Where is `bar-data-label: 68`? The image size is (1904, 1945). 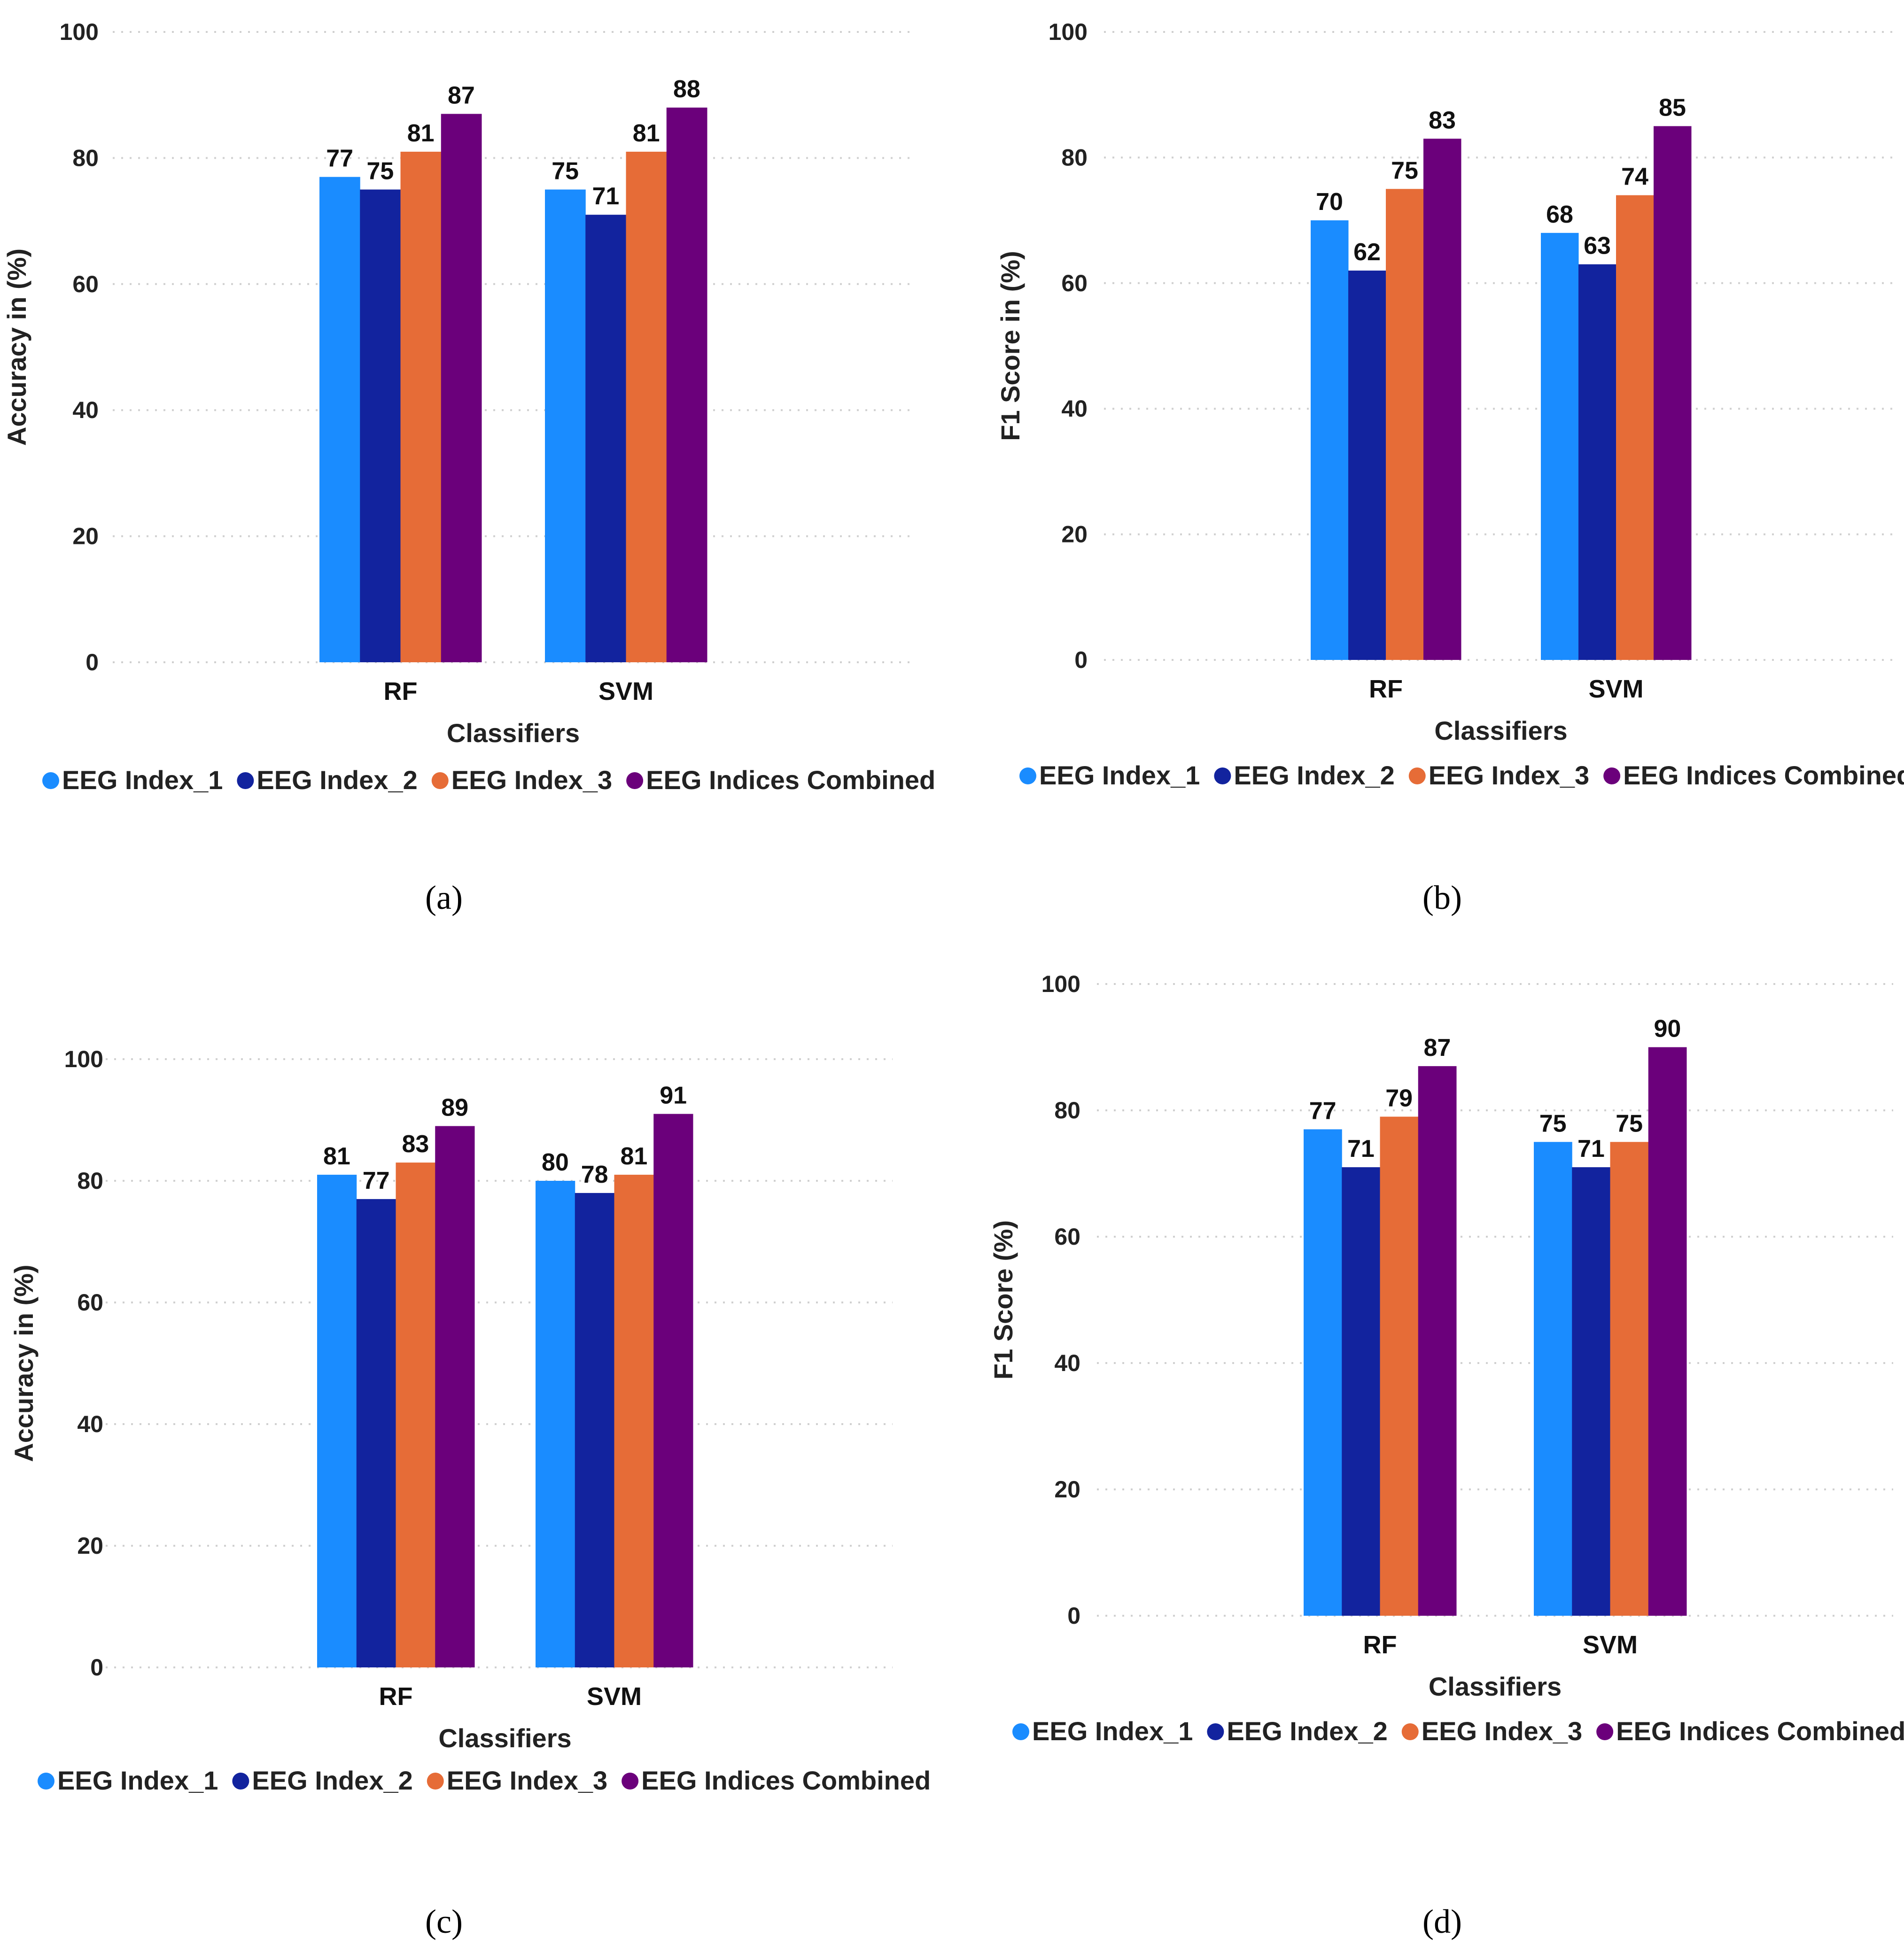 bar-data-label: 68 is located at coordinates (1559, 214).